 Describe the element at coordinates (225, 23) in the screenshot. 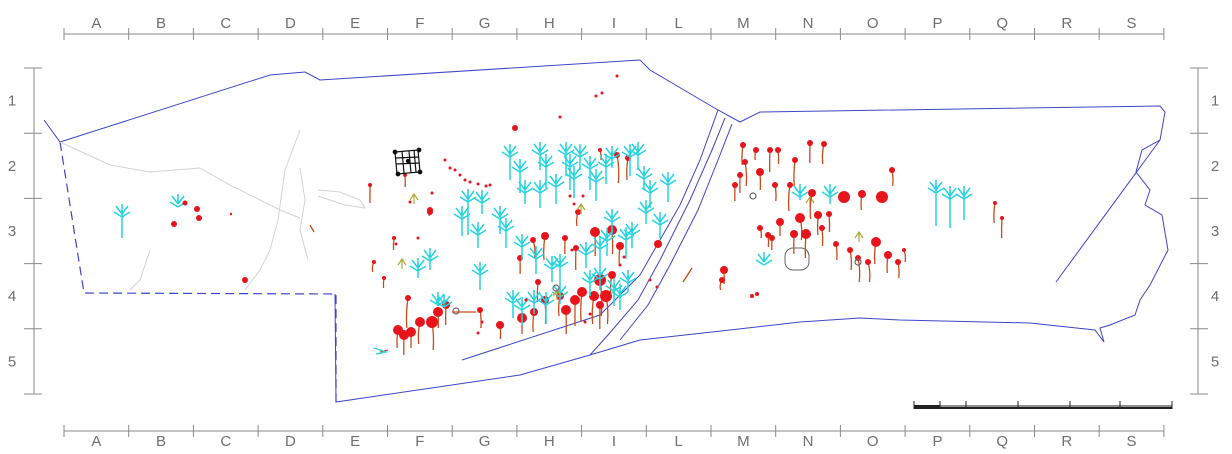

I see `column-label: C` at that location.